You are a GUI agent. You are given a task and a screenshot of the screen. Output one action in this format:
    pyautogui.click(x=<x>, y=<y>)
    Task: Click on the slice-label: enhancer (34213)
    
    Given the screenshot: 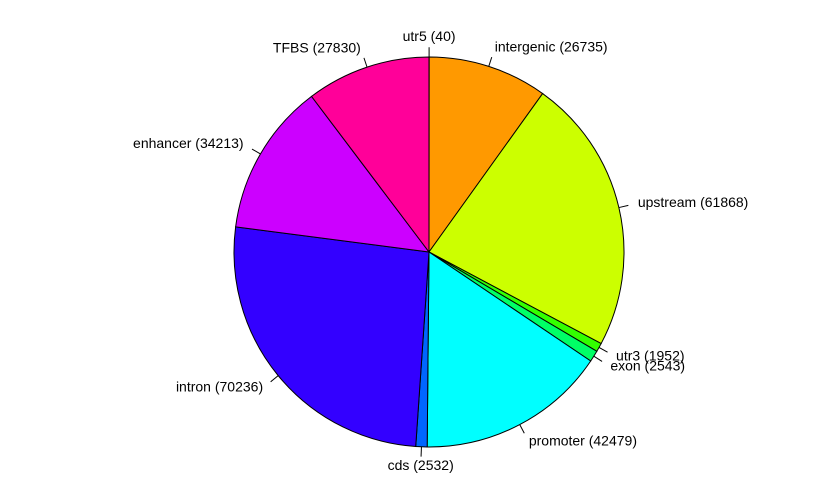 What is the action you would take?
    pyautogui.click(x=188, y=143)
    